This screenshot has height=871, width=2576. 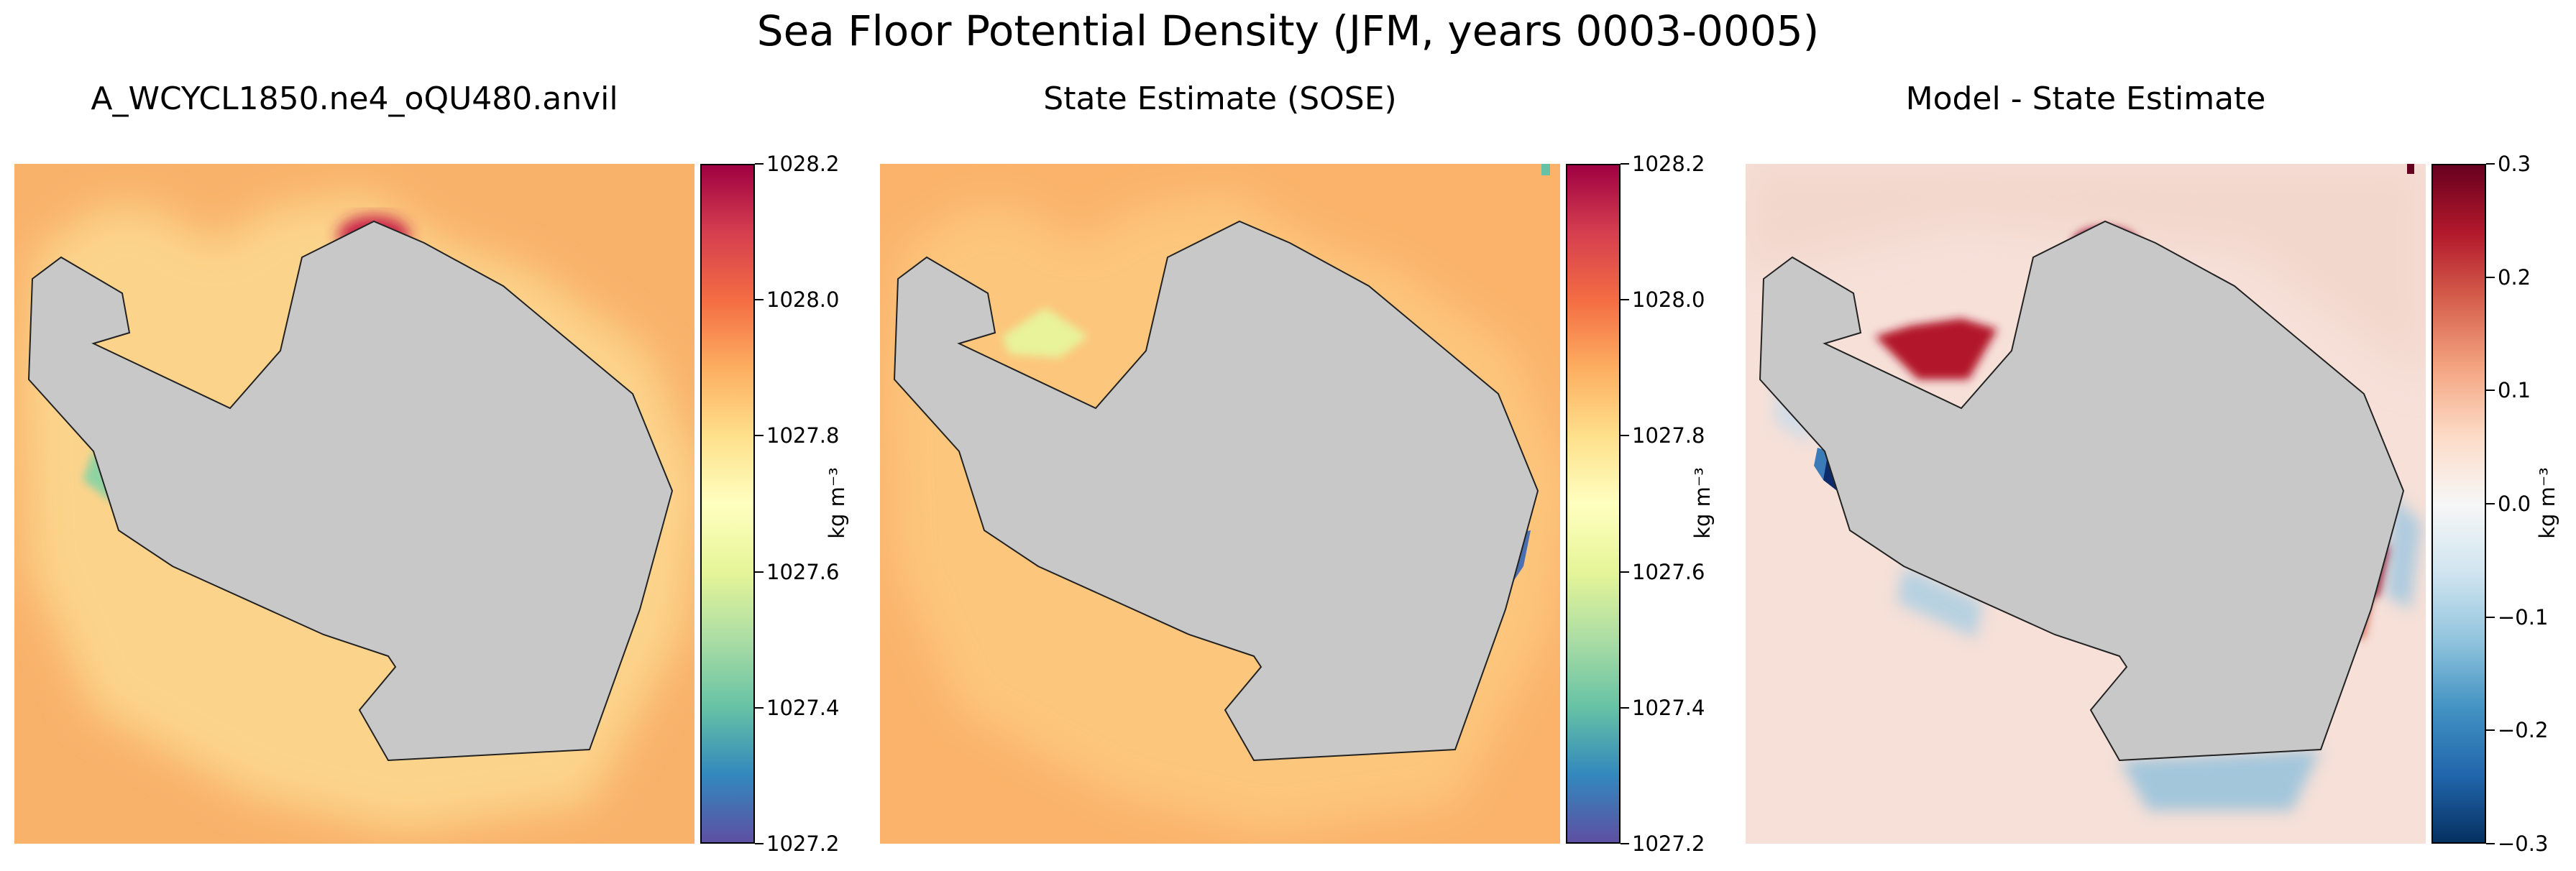 I want to click on colorbar-2-svg, so click(x=1593, y=504).